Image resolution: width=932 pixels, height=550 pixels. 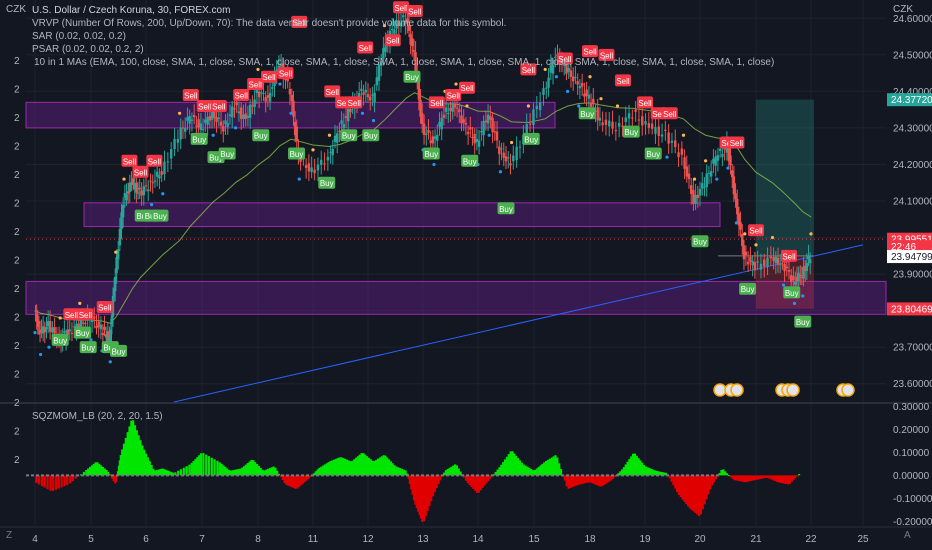 What do you see at coordinates (911, 430) in the screenshot?
I see `momentum-axis-label: 0.20000` at bounding box center [911, 430].